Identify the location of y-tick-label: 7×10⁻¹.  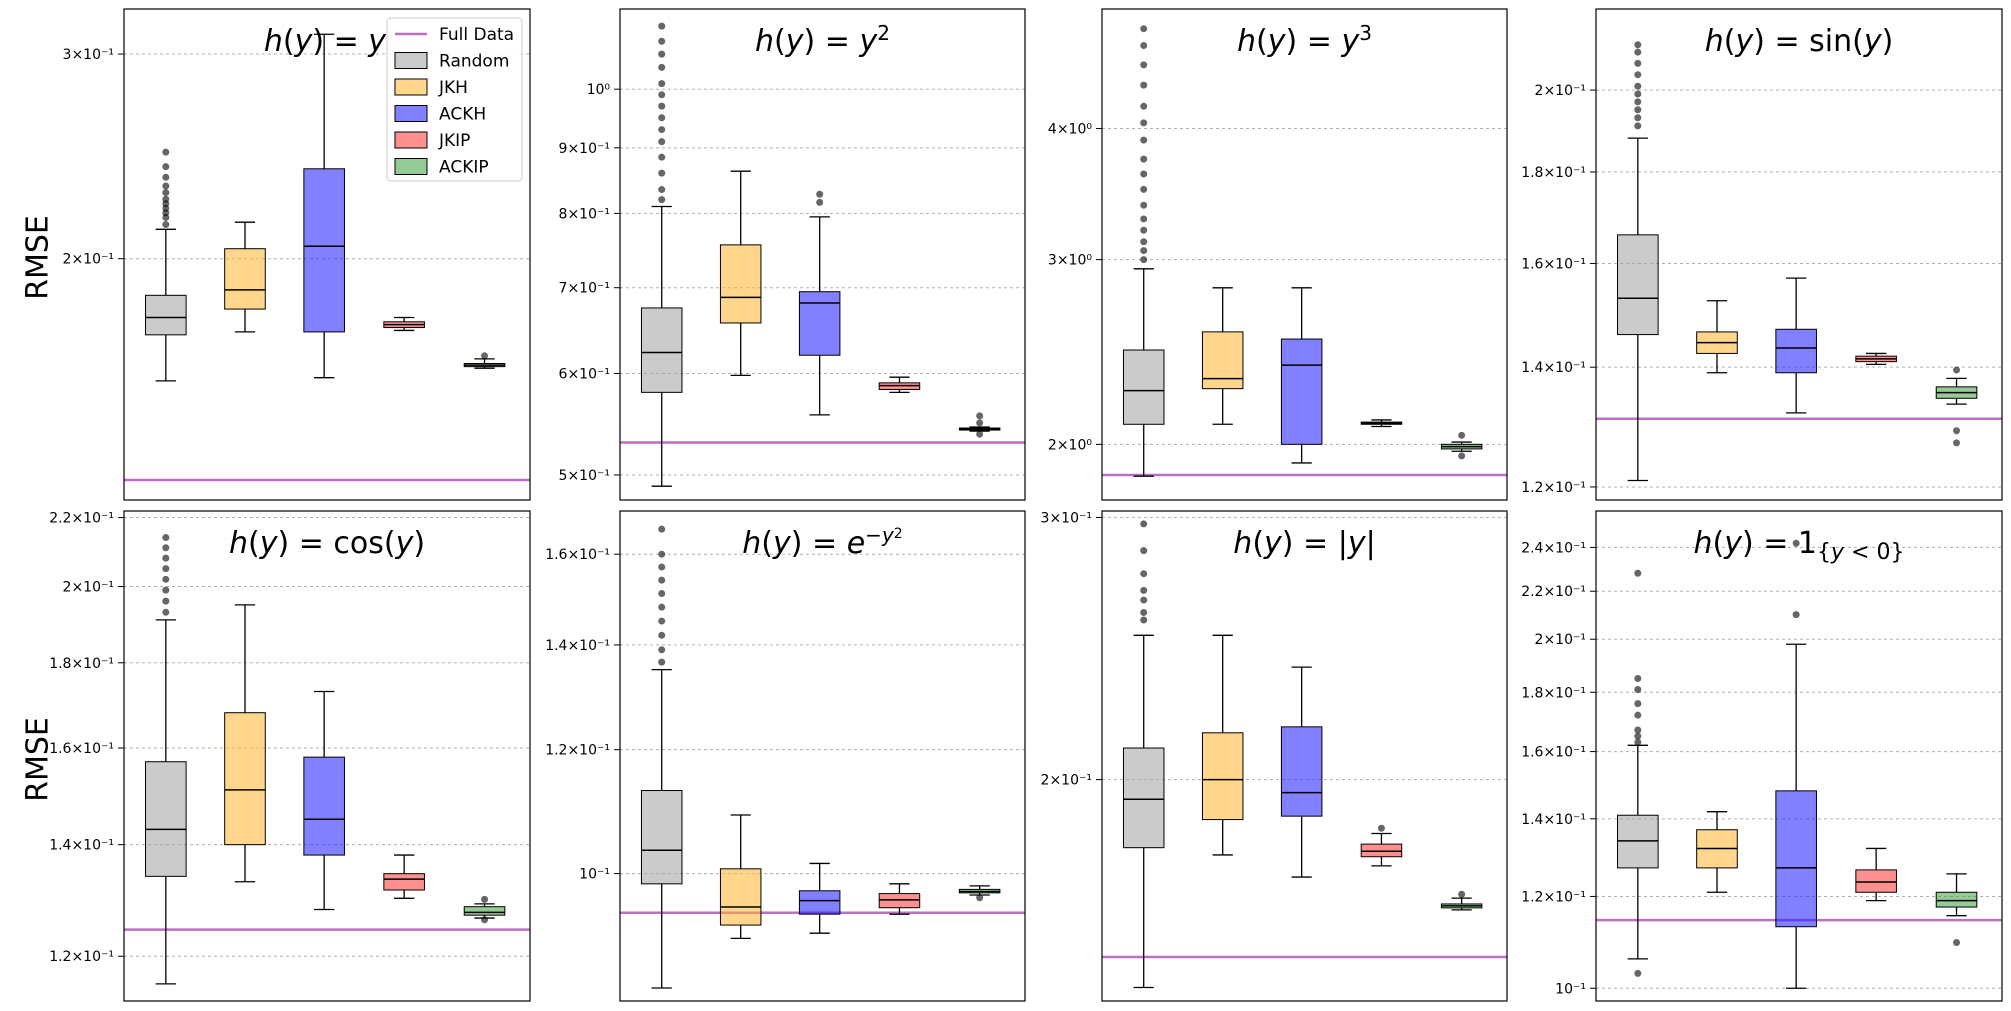
(584, 289).